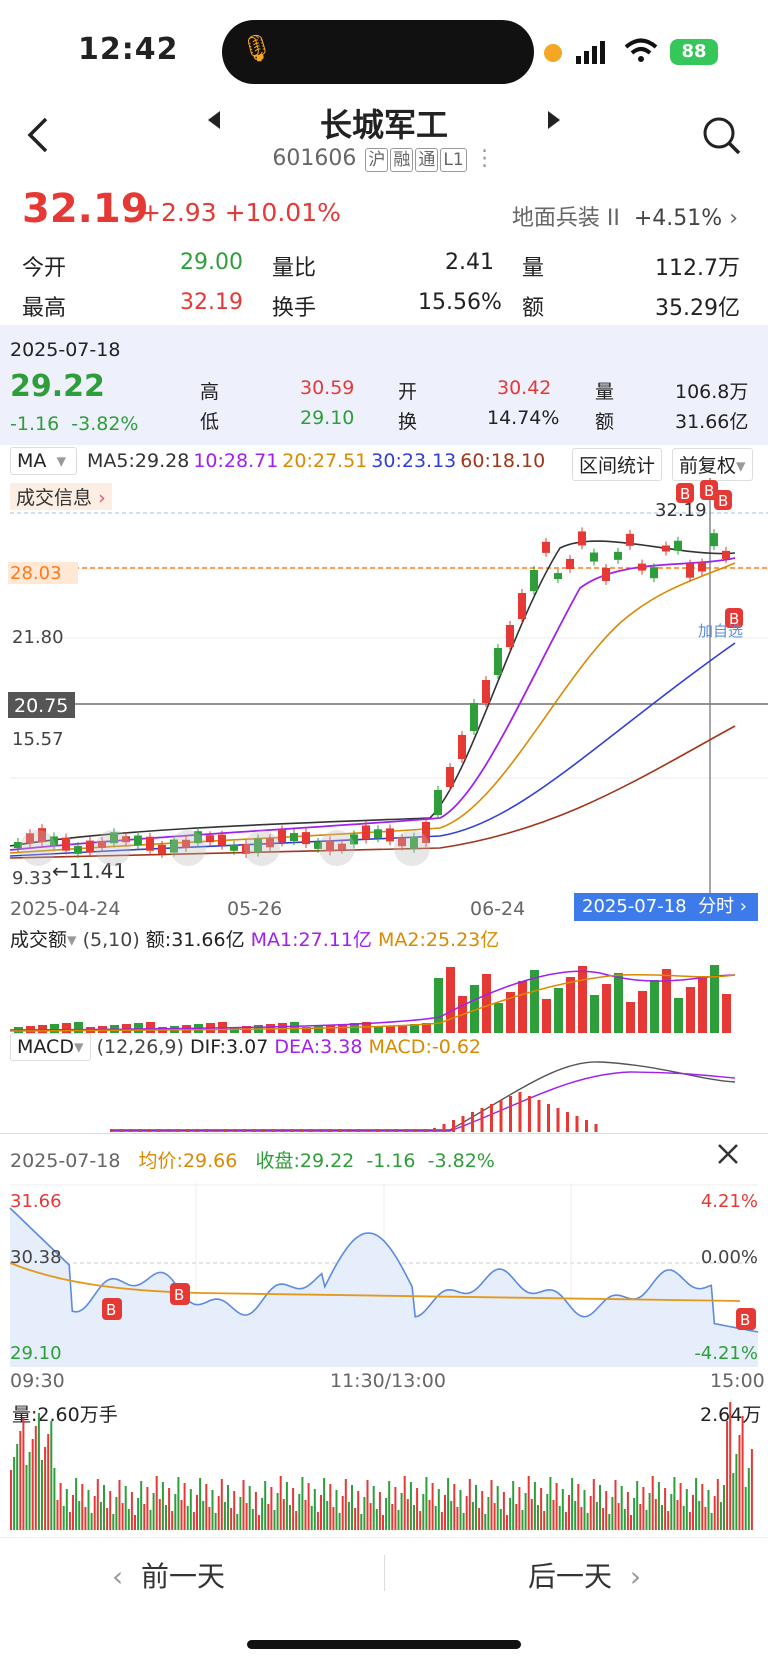  I want to click on x-label-mid: 05-26, so click(255, 909).